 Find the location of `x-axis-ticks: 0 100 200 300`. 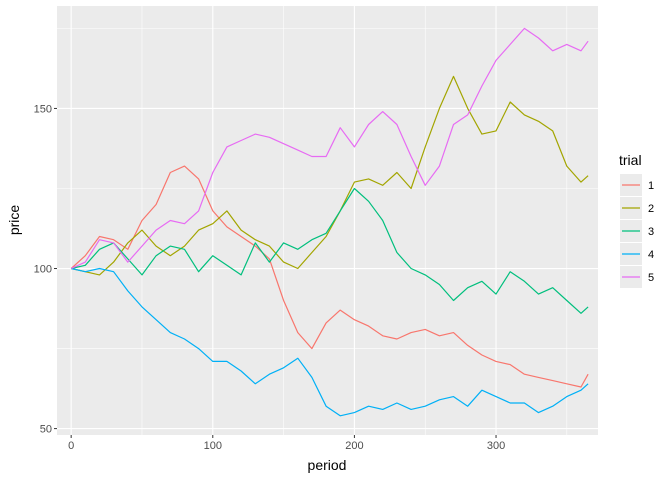

x-axis-ticks: 0 100 200 300 is located at coordinates (286, 443).